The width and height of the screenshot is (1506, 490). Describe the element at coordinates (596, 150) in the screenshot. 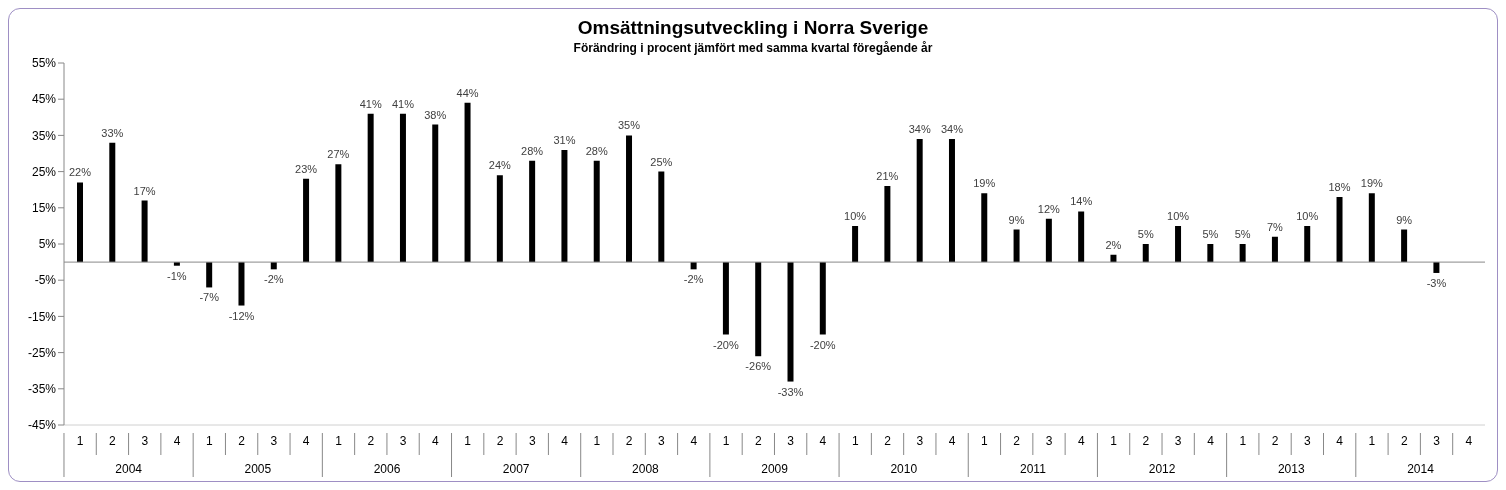

I see `data-label: 28%` at that location.